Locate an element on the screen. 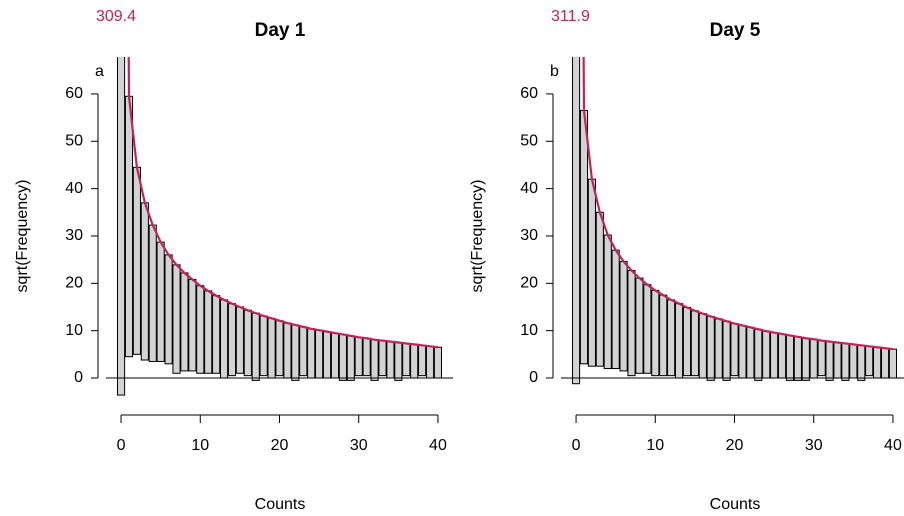  chart-title: Day 1 is located at coordinates (280, 30).